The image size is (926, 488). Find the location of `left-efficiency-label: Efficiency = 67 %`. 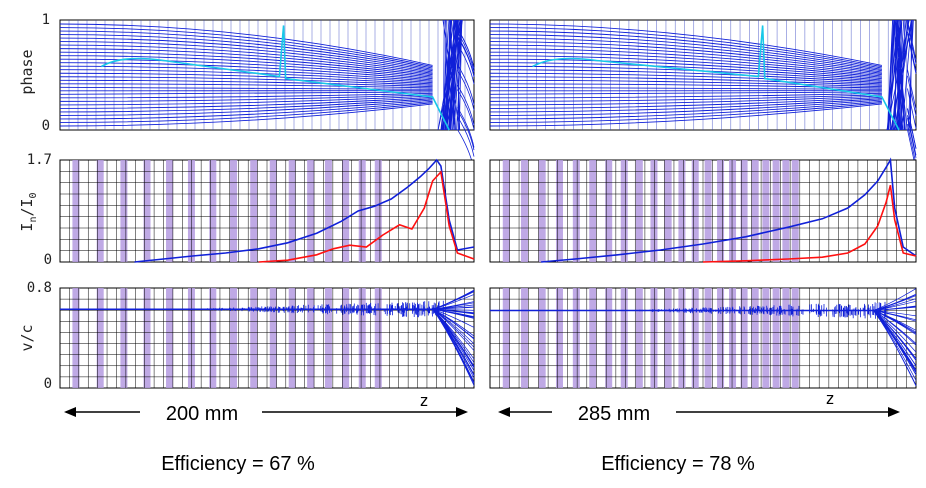

left-efficiency-label: Efficiency = 67 % is located at coordinates (238, 464).